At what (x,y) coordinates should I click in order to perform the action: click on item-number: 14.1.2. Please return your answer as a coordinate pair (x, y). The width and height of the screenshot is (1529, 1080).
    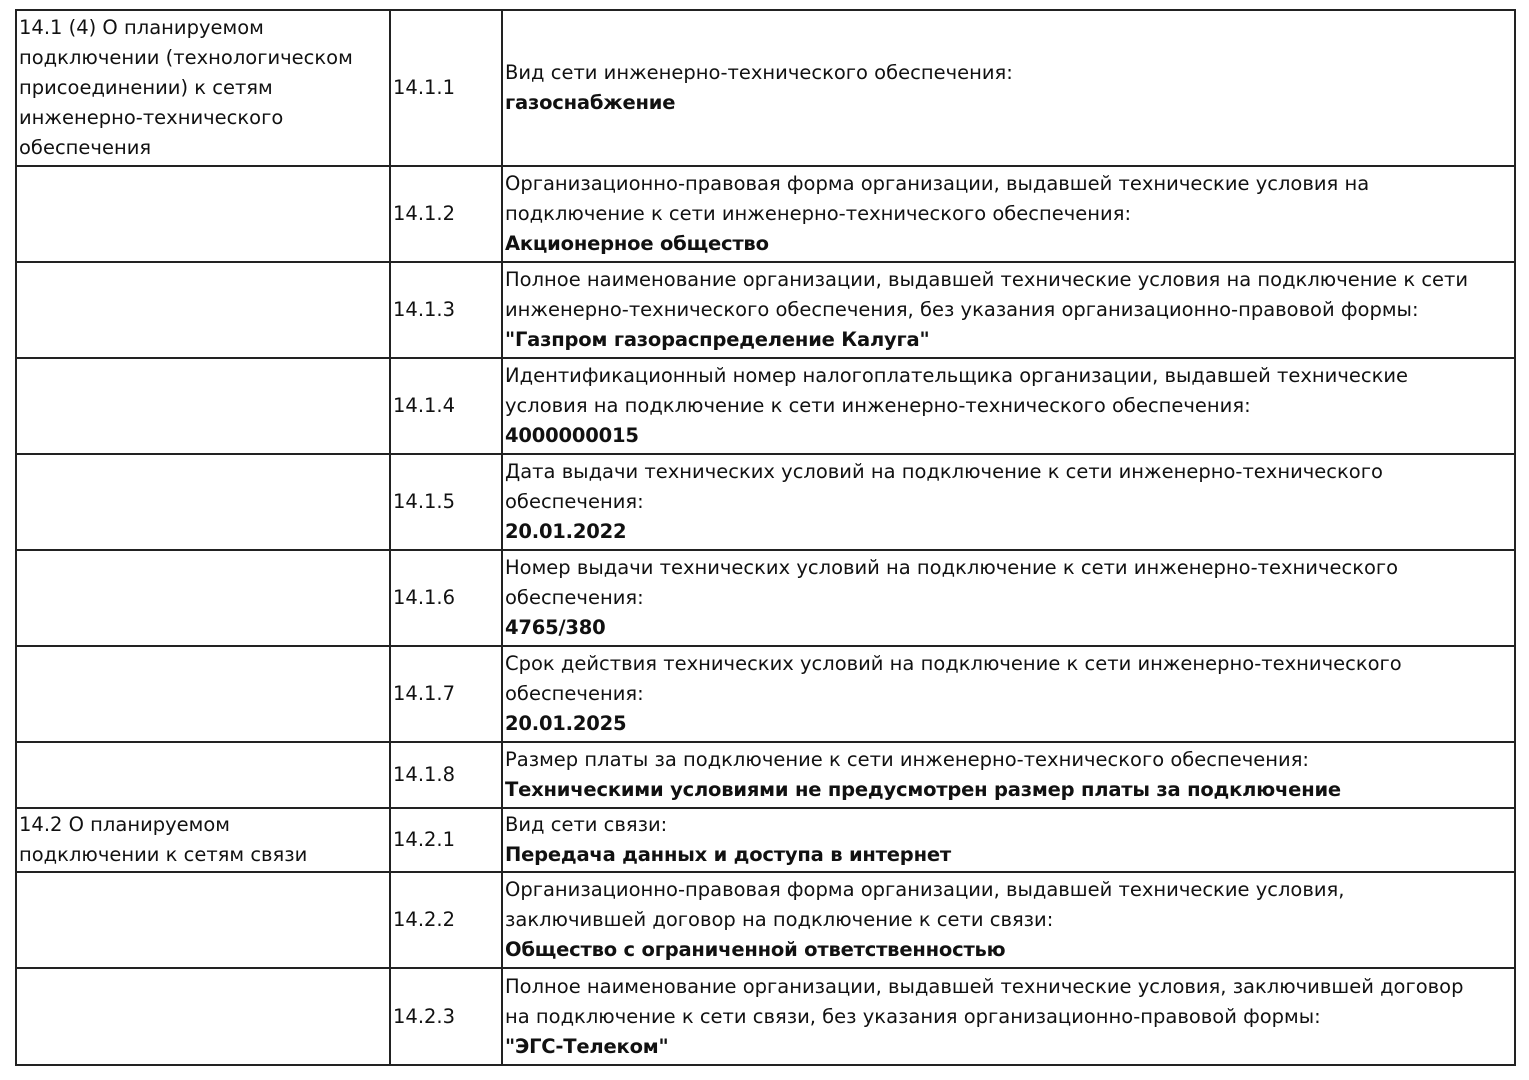
    Looking at the image, I should click on (424, 213).